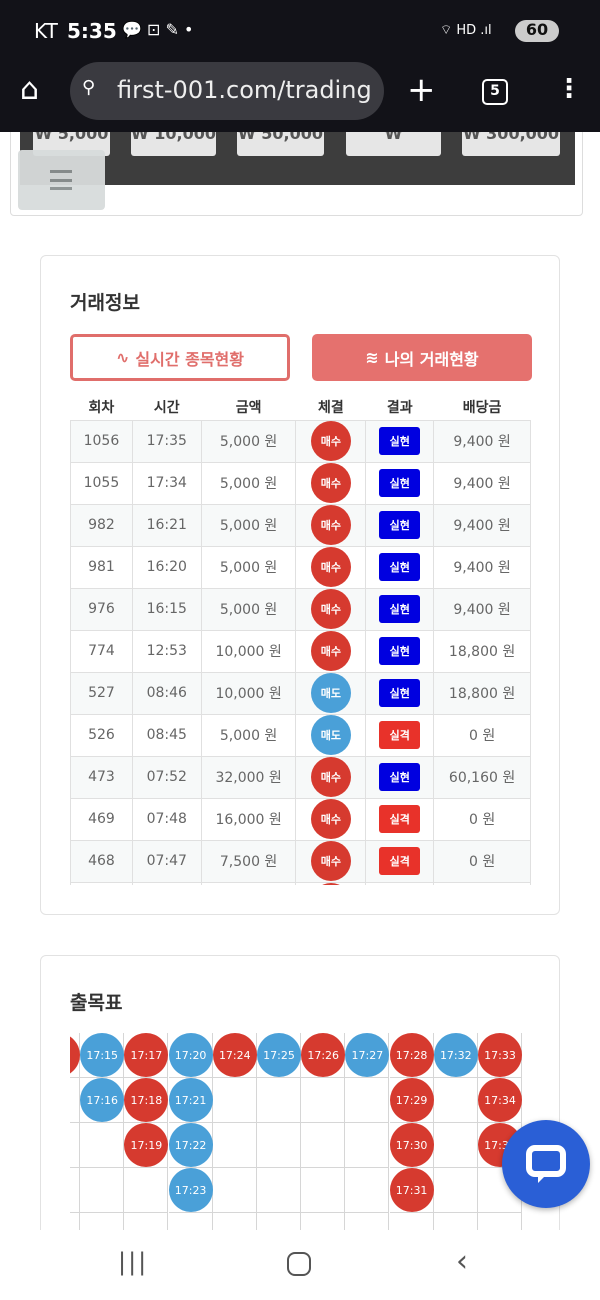  I want to click on realtime-status-button: ∿ 실시간 종목현황, so click(180, 357).